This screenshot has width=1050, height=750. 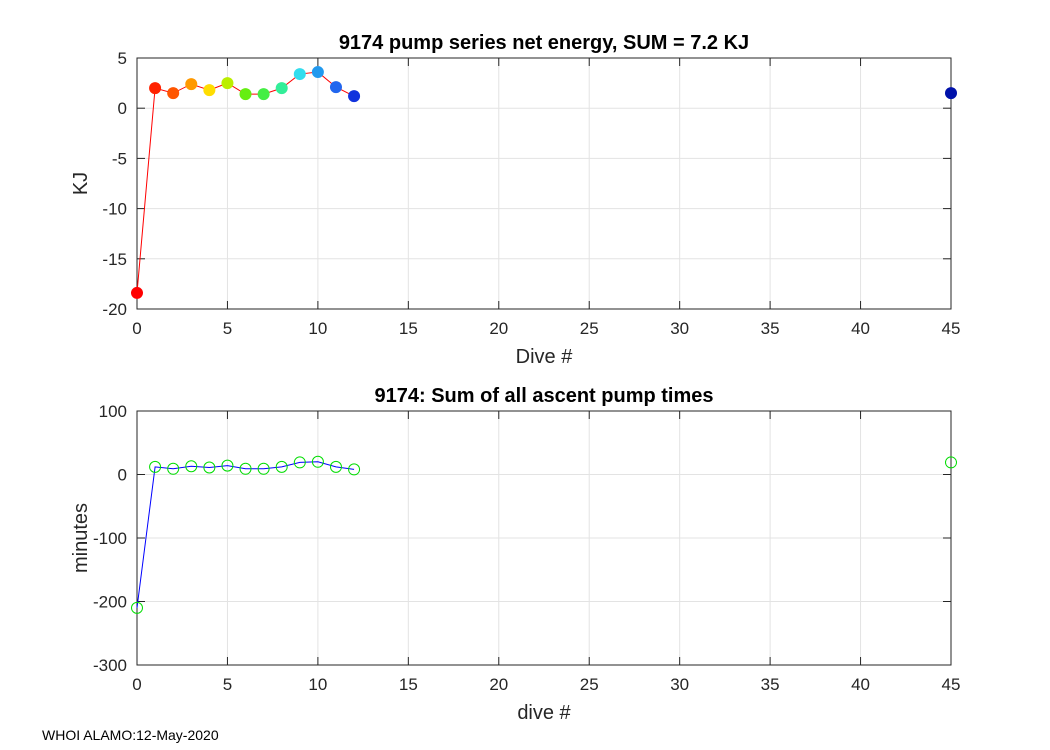 What do you see at coordinates (589, 328) in the screenshot?
I see `chart1-xtick-label: 25` at bounding box center [589, 328].